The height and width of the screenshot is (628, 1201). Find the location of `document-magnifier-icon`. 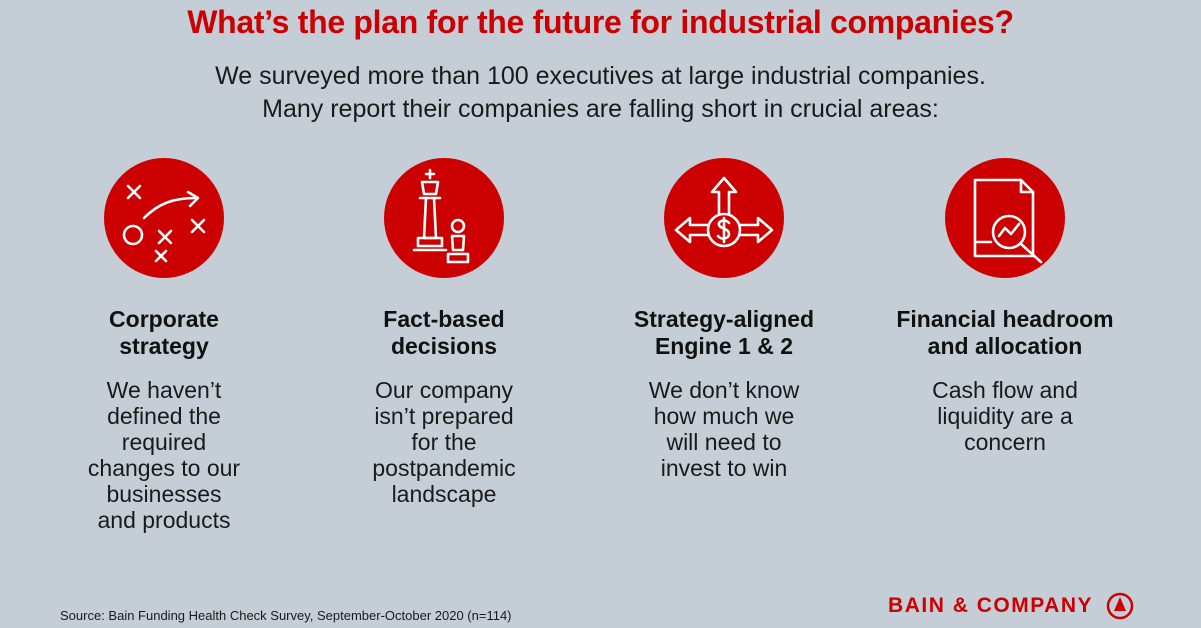

document-magnifier-icon is located at coordinates (1005, 218).